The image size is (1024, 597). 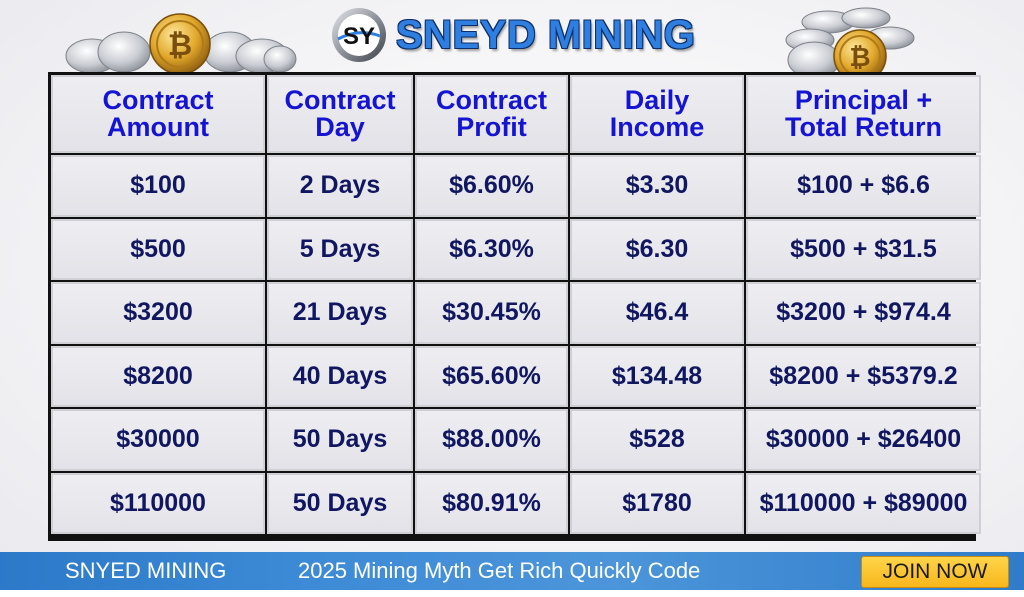 What do you see at coordinates (340, 249) in the screenshot?
I see `cell-days: 5 Days` at bounding box center [340, 249].